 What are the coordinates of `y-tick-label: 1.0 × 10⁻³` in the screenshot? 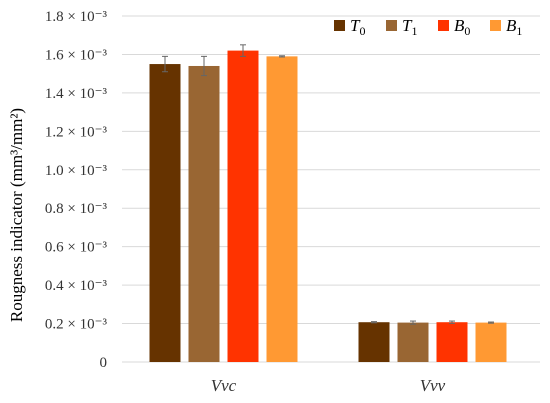 It's located at (76, 171).